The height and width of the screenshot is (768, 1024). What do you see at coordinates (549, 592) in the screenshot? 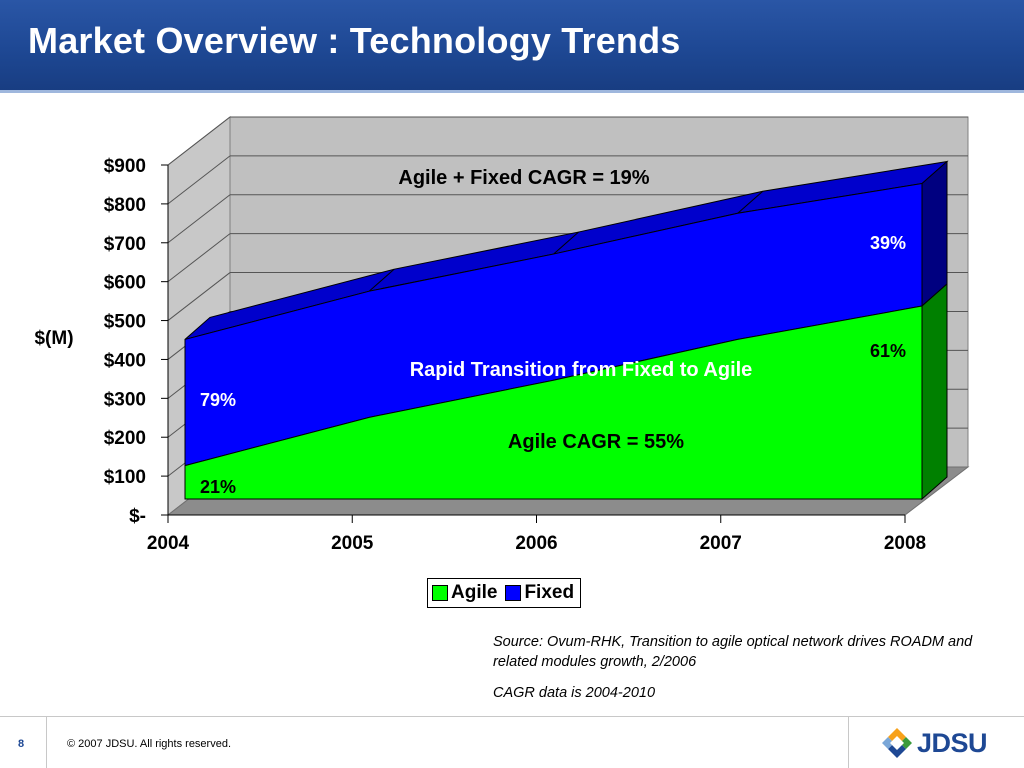
I see `legend-label-fixed: Fixed` at bounding box center [549, 592].